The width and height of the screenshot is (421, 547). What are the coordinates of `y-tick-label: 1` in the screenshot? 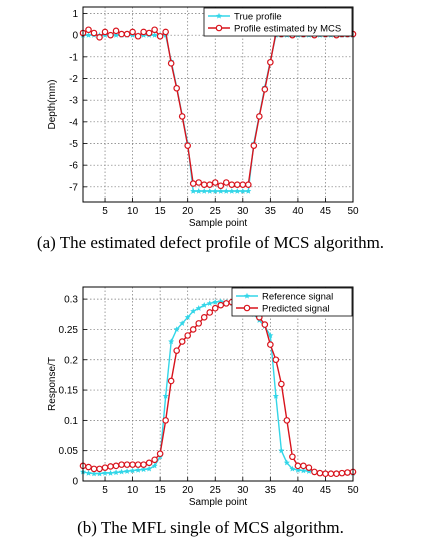 It's located at (75, 14).